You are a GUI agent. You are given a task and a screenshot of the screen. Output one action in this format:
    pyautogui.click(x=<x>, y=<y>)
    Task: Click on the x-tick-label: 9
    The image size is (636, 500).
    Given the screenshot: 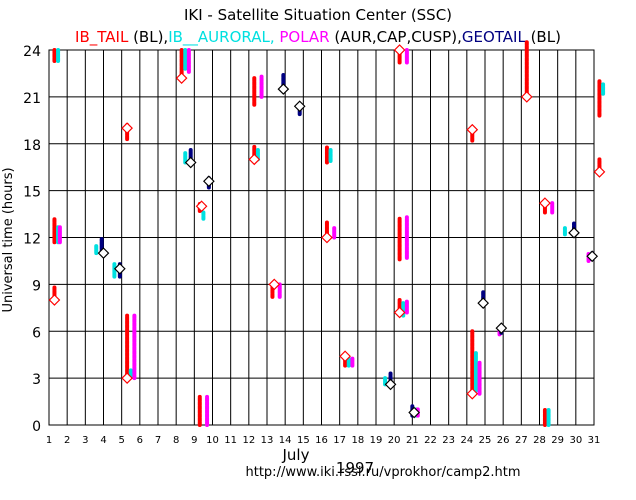 What is the action you would take?
    pyautogui.click(x=194, y=440)
    